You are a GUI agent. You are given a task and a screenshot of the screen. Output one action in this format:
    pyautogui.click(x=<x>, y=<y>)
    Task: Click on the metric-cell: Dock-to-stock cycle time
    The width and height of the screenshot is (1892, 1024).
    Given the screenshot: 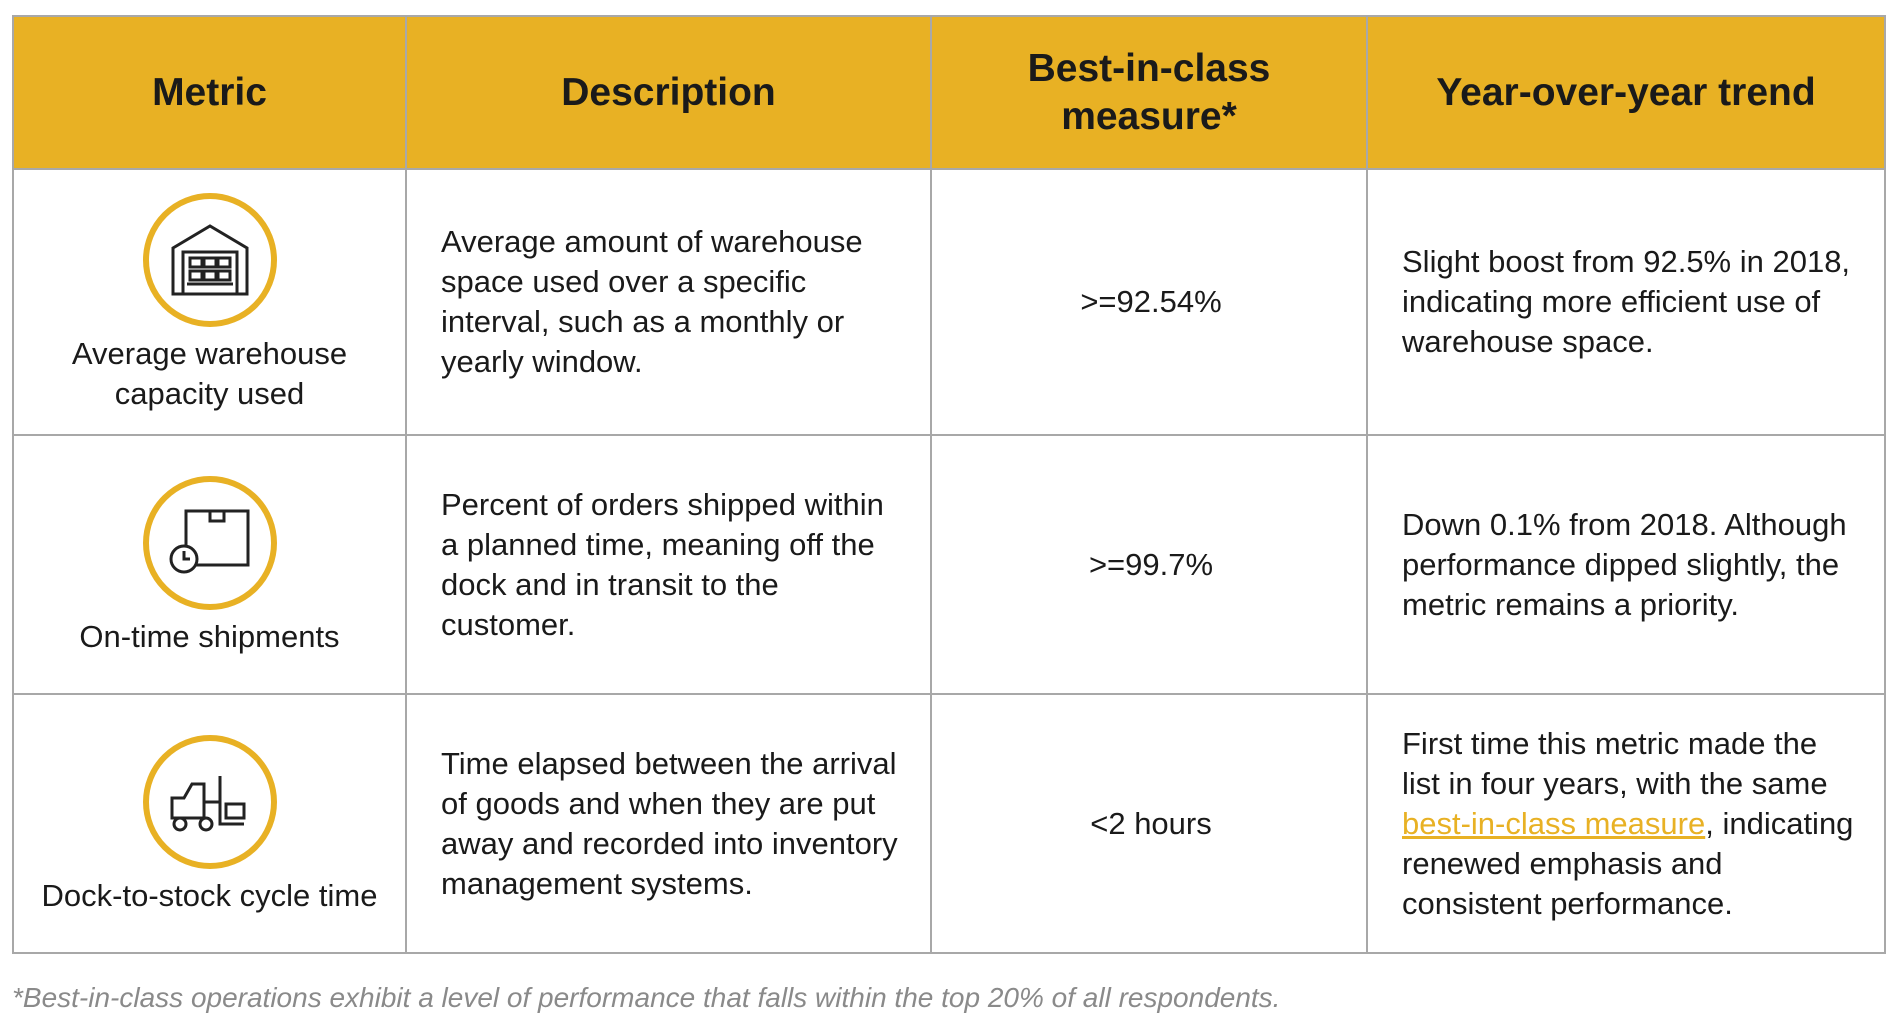 What is the action you would take?
    pyautogui.click(x=209, y=823)
    